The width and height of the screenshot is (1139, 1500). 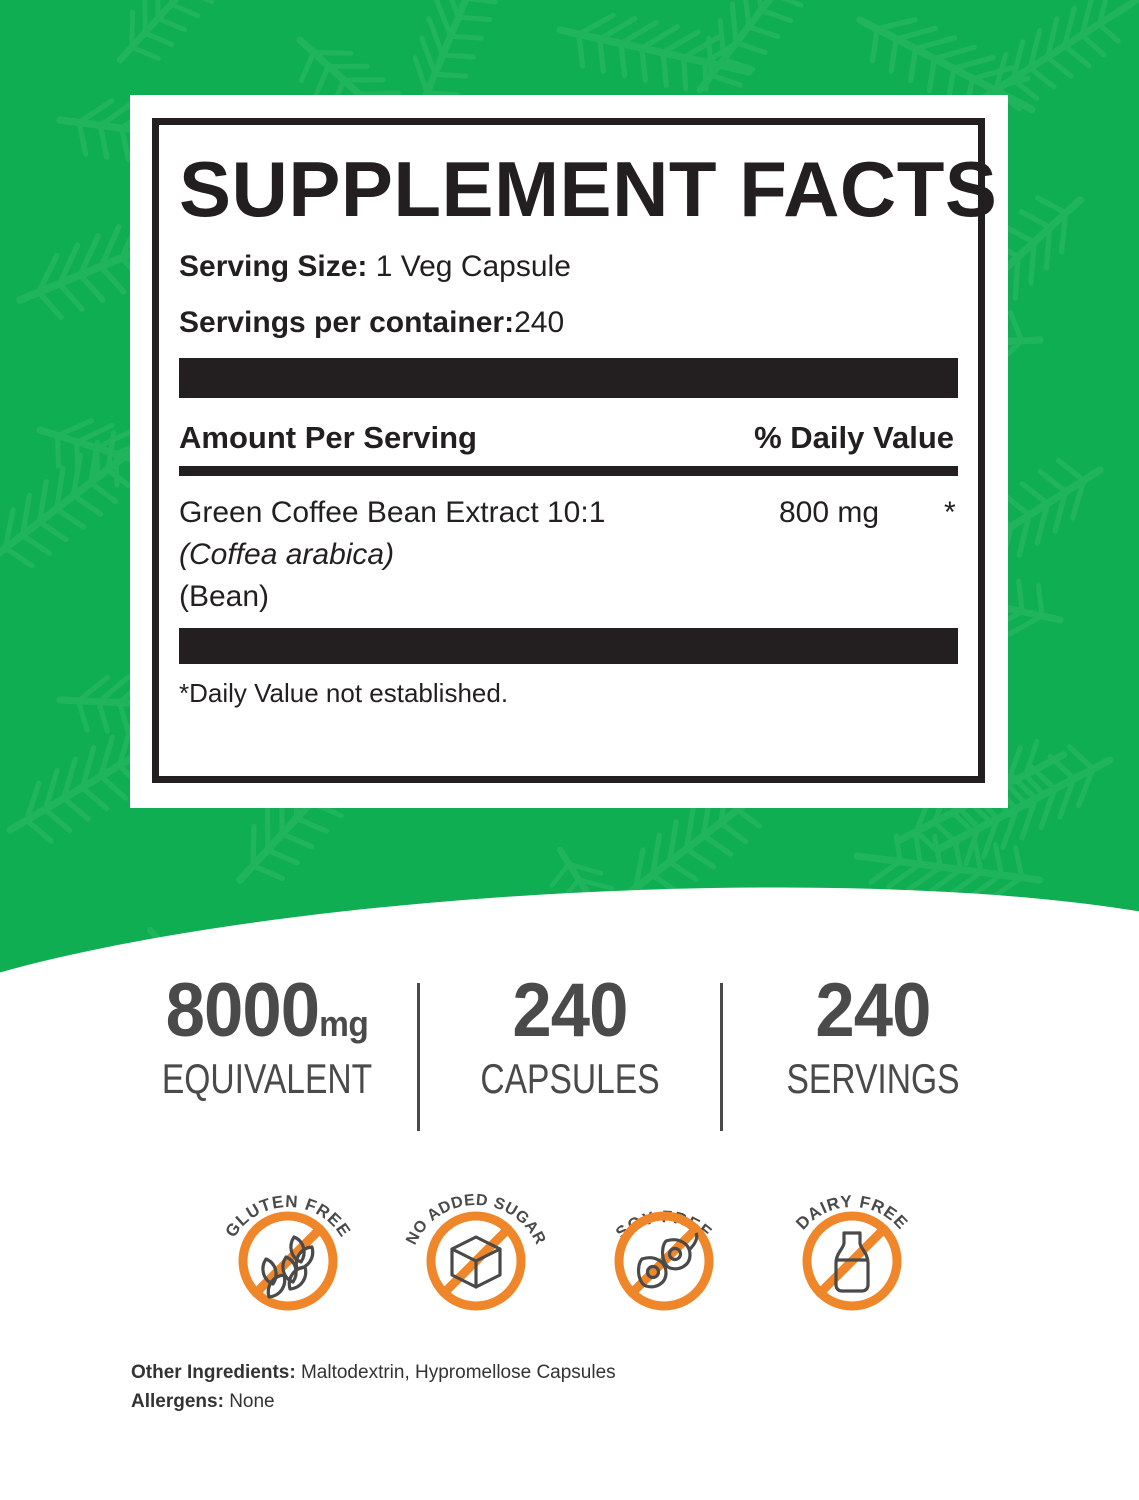 I want to click on badge-no-added-sugar: NO ADDED SUGAR, so click(x=476, y=1243).